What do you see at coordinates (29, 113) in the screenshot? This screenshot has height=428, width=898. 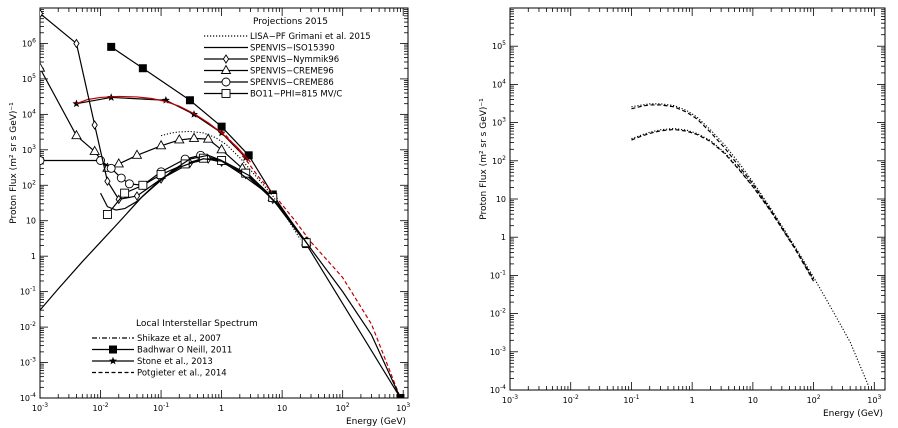 I see `y-tick-label: 10⁴` at bounding box center [29, 113].